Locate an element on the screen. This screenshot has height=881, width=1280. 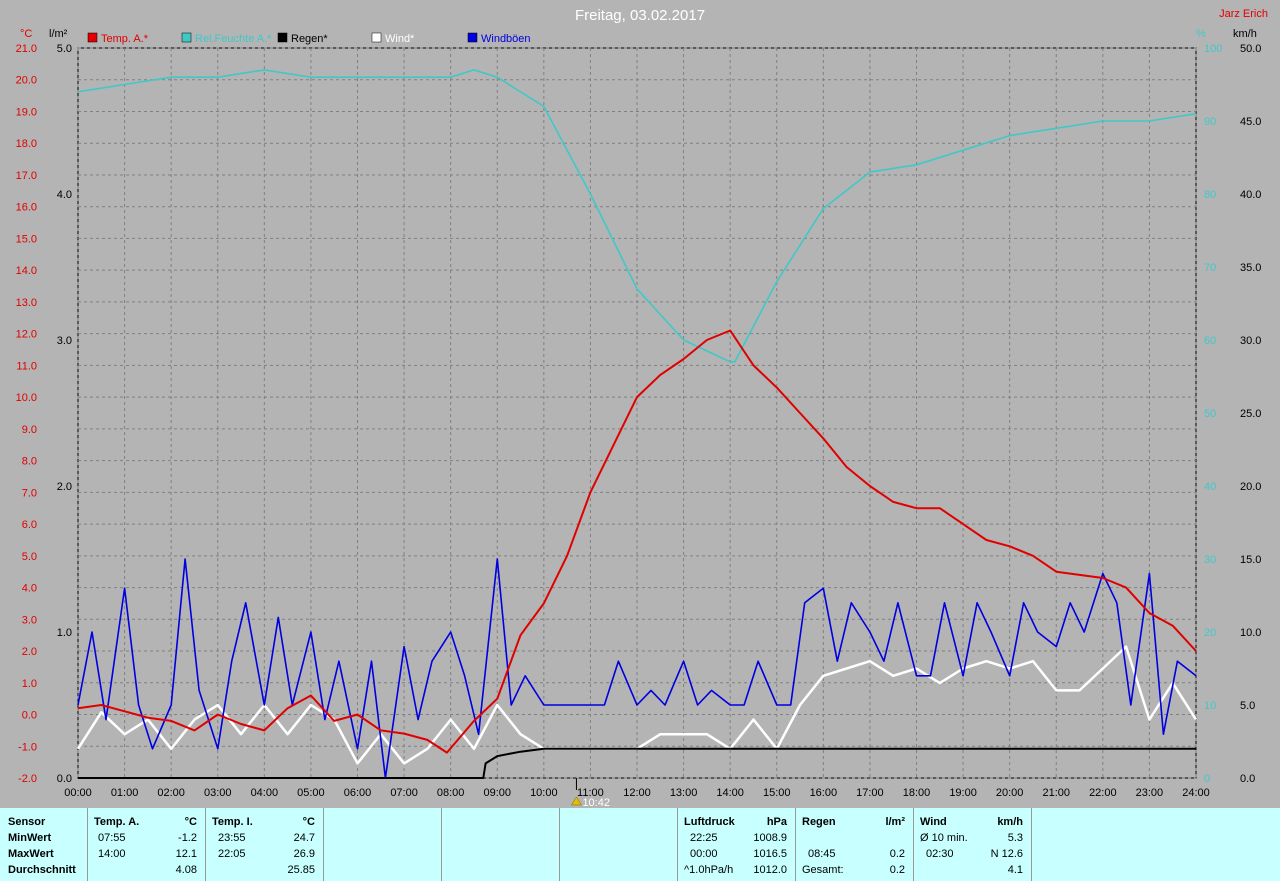
humidity-tick-label: 90 is located at coordinates (1210, 122).